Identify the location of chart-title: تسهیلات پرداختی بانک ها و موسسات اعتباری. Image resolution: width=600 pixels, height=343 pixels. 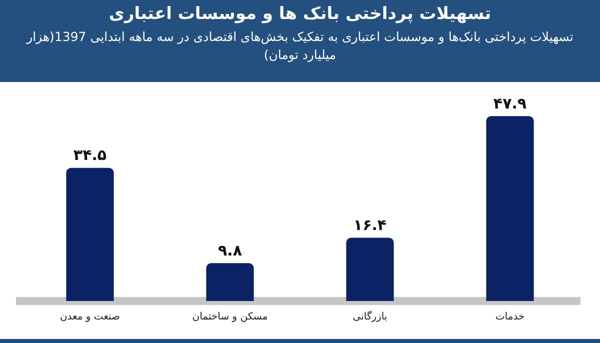
(300, 14).